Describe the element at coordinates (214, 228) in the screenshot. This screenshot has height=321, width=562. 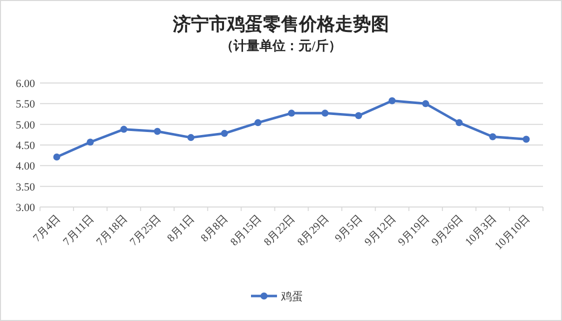
I see `x-tick-label: 8月8日` at that location.